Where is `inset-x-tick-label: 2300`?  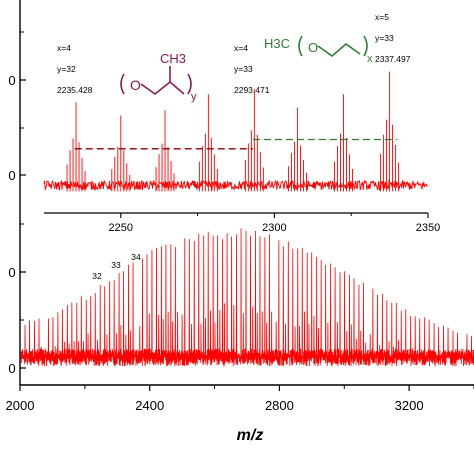
inset-x-tick-label: 2300 is located at coordinates (274, 228).